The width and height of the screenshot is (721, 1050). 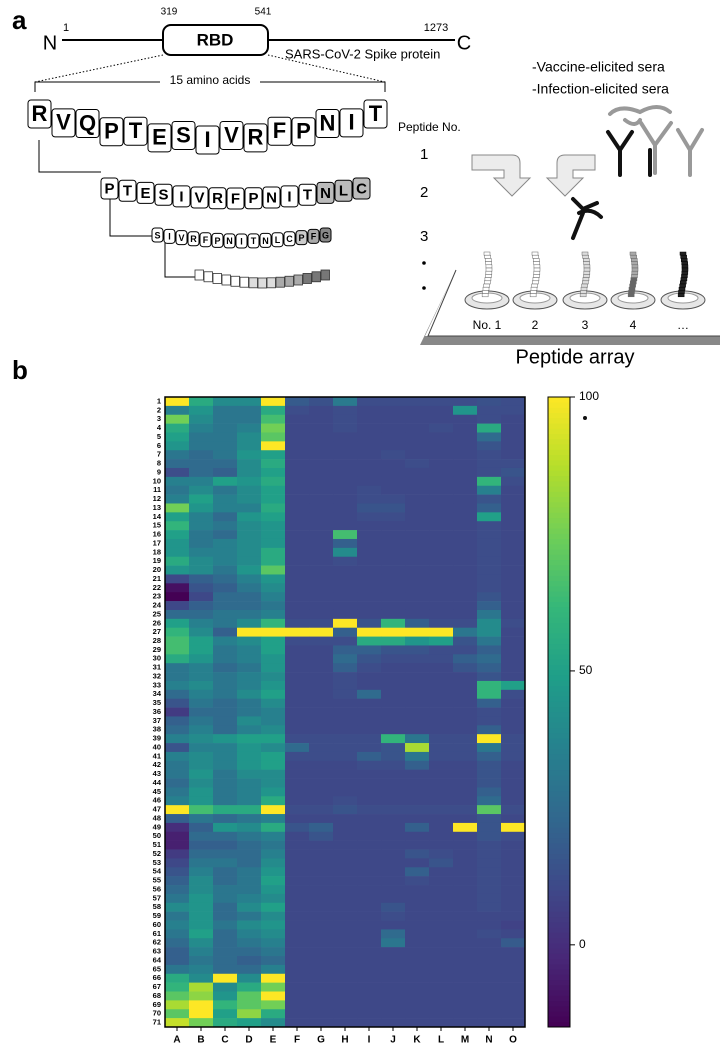 I want to click on row-label: 60, so click(x=157, y=924).